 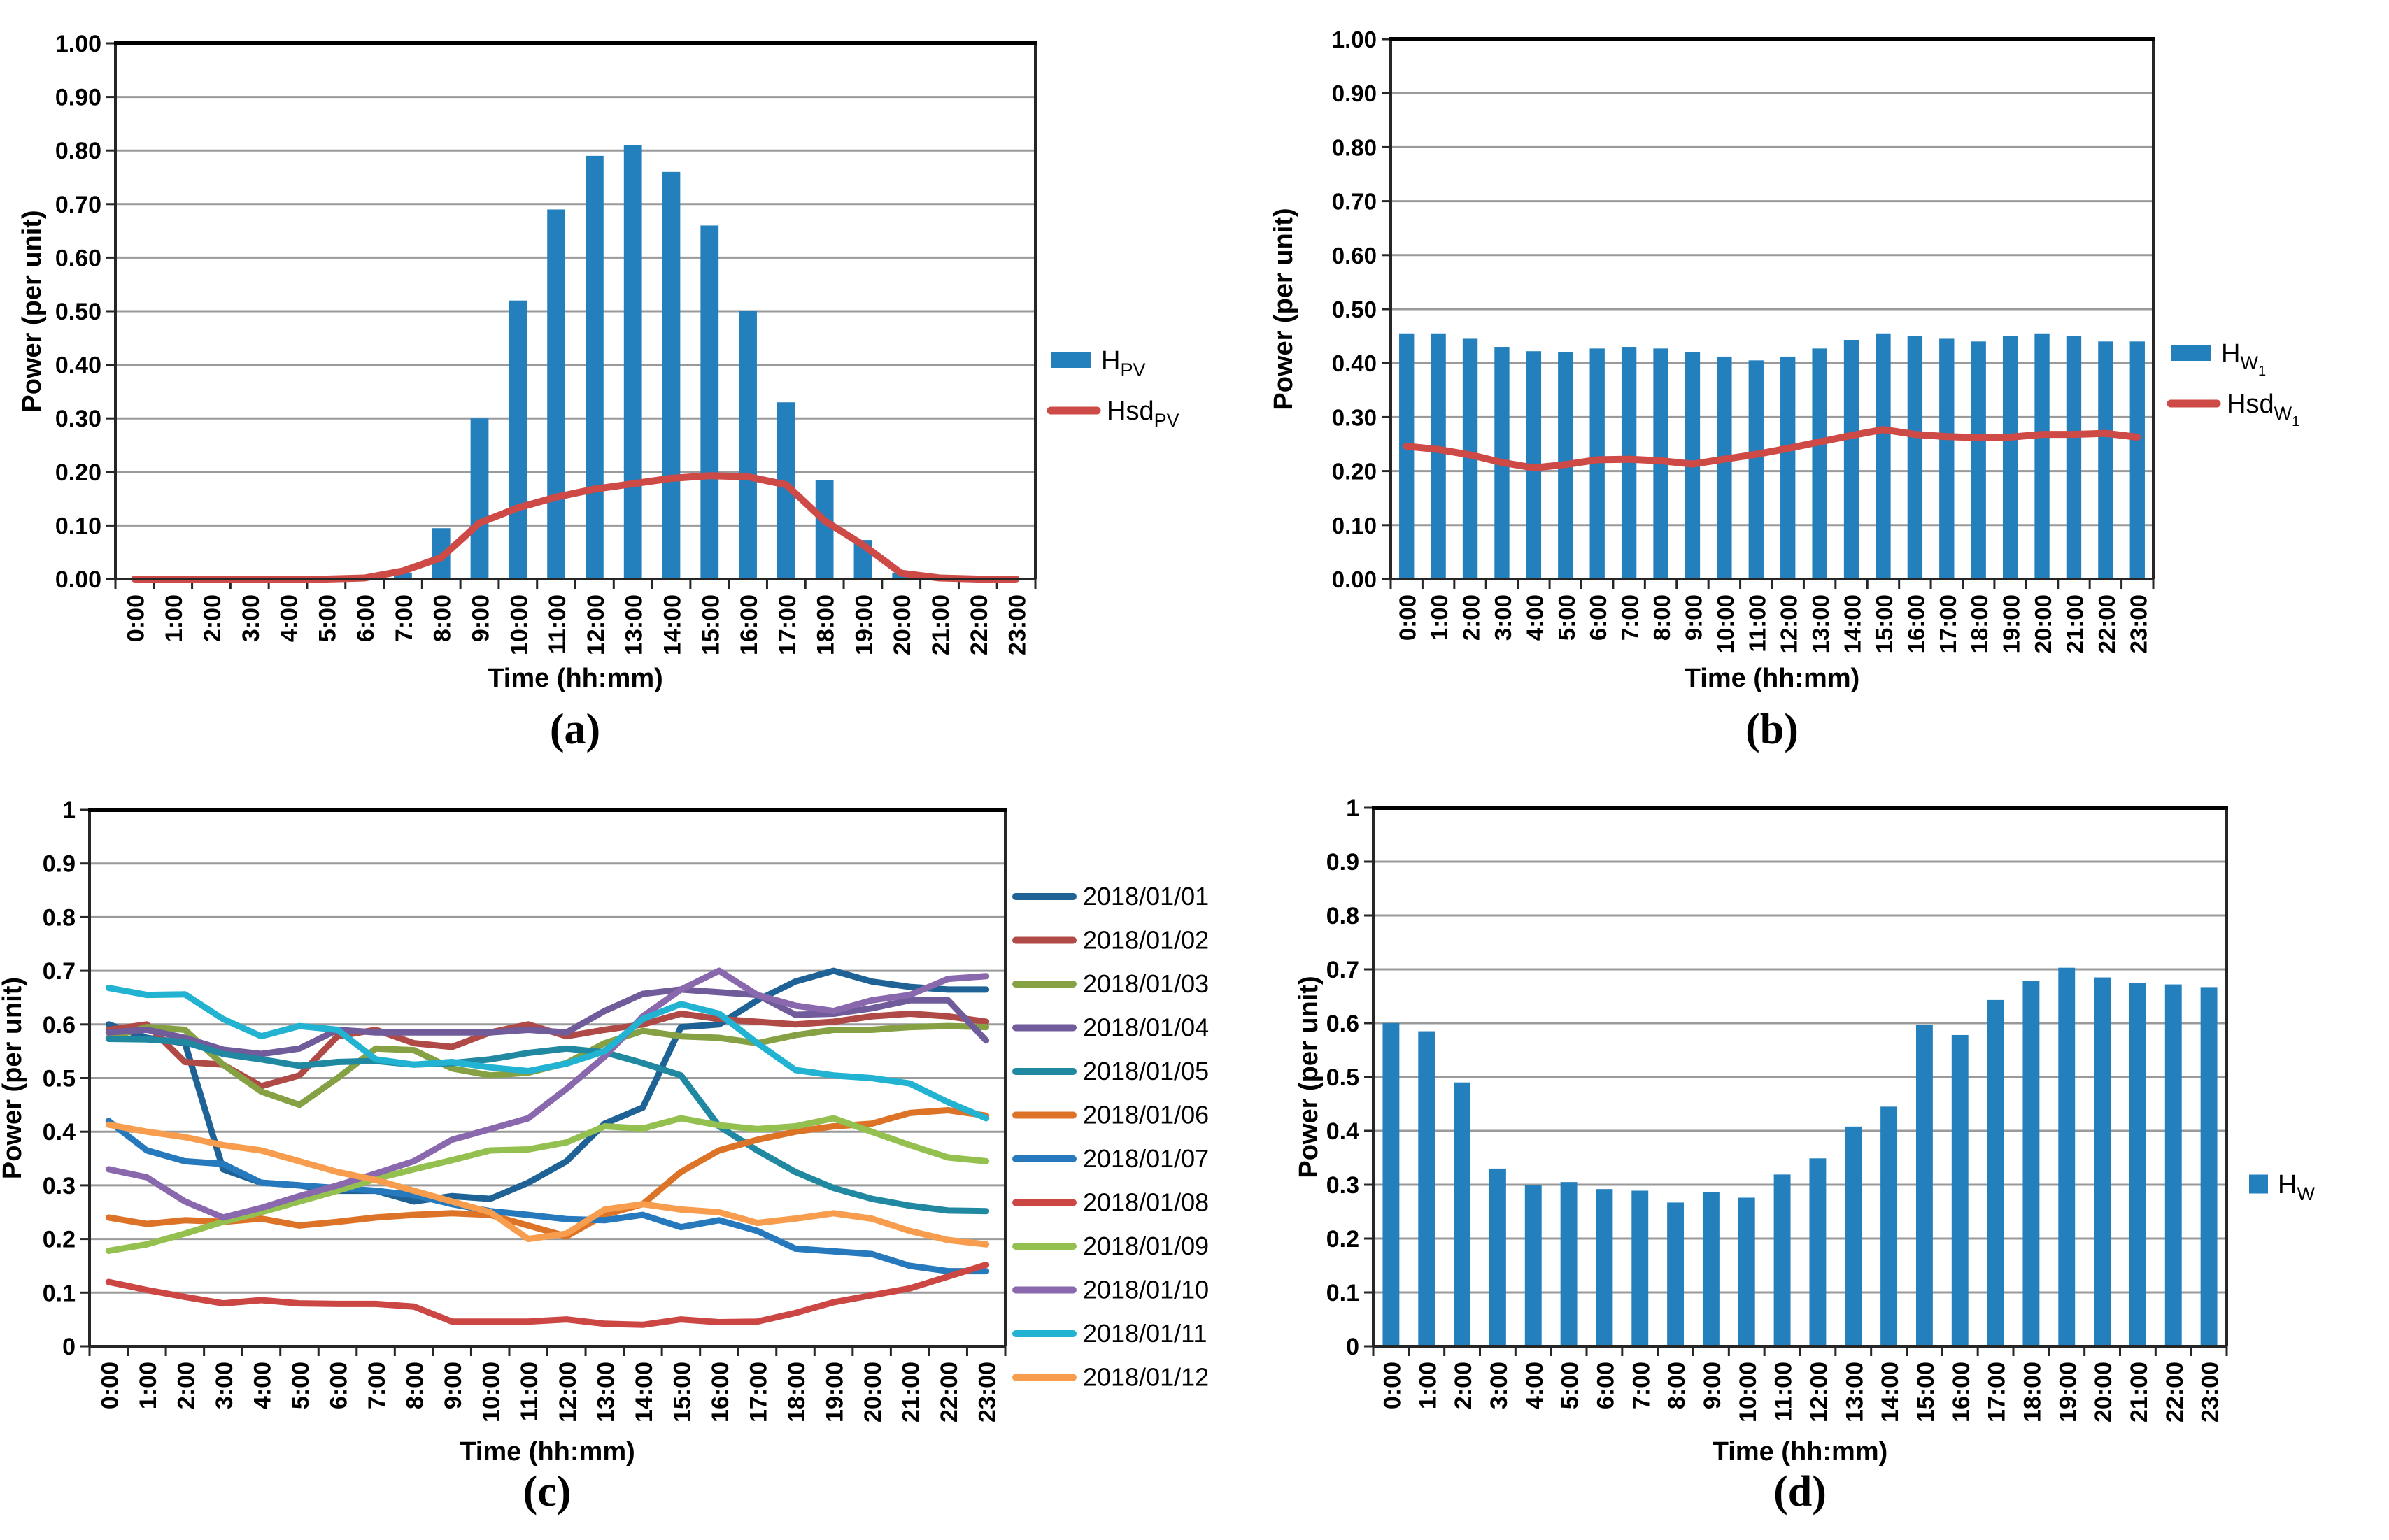 What do you see at coordinates (568, 1392) in the screenshot?
I see `x-tick-label: 12:00` at bounding box center [568, 1392].